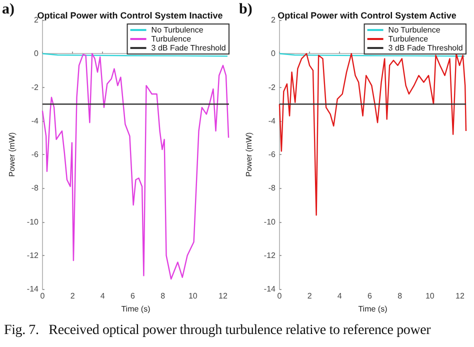  What do you see at coordinates (8, 10) in the screenshot?
I see `text: a)` at bounding box center [8, 10].